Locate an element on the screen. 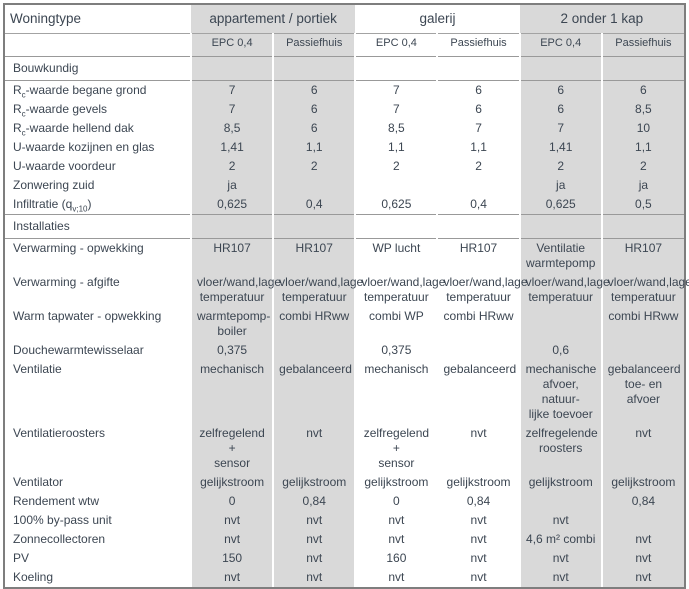 This screenshot has width=689, height=589. row-label: PV is located at coordinates (21, 557).